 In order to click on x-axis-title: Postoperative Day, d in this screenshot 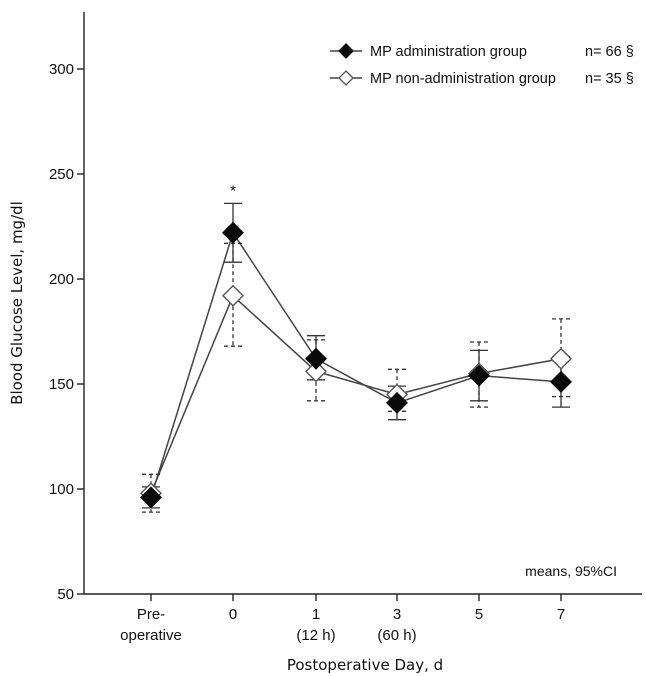, I will do `click(365, 665)`.